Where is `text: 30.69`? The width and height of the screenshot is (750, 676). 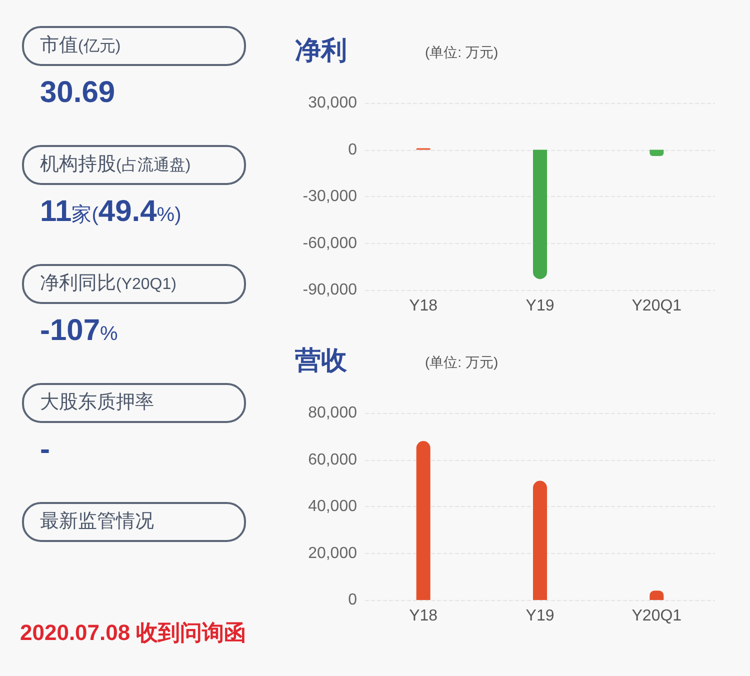 text: 30.69 is located at coordinates (78, 92).